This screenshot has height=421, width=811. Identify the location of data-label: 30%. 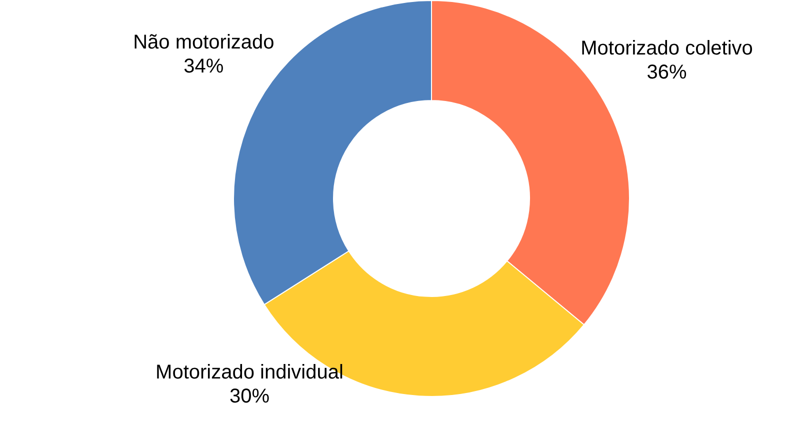
(249, 396).